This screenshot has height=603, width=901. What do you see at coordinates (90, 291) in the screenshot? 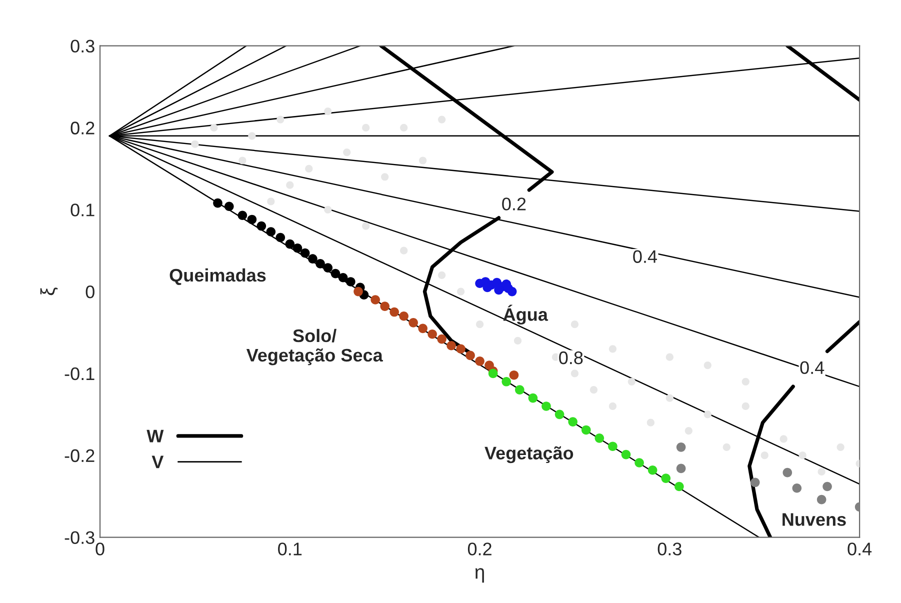
I see `y-tick-label: 0` at bounding box center [90, 291].